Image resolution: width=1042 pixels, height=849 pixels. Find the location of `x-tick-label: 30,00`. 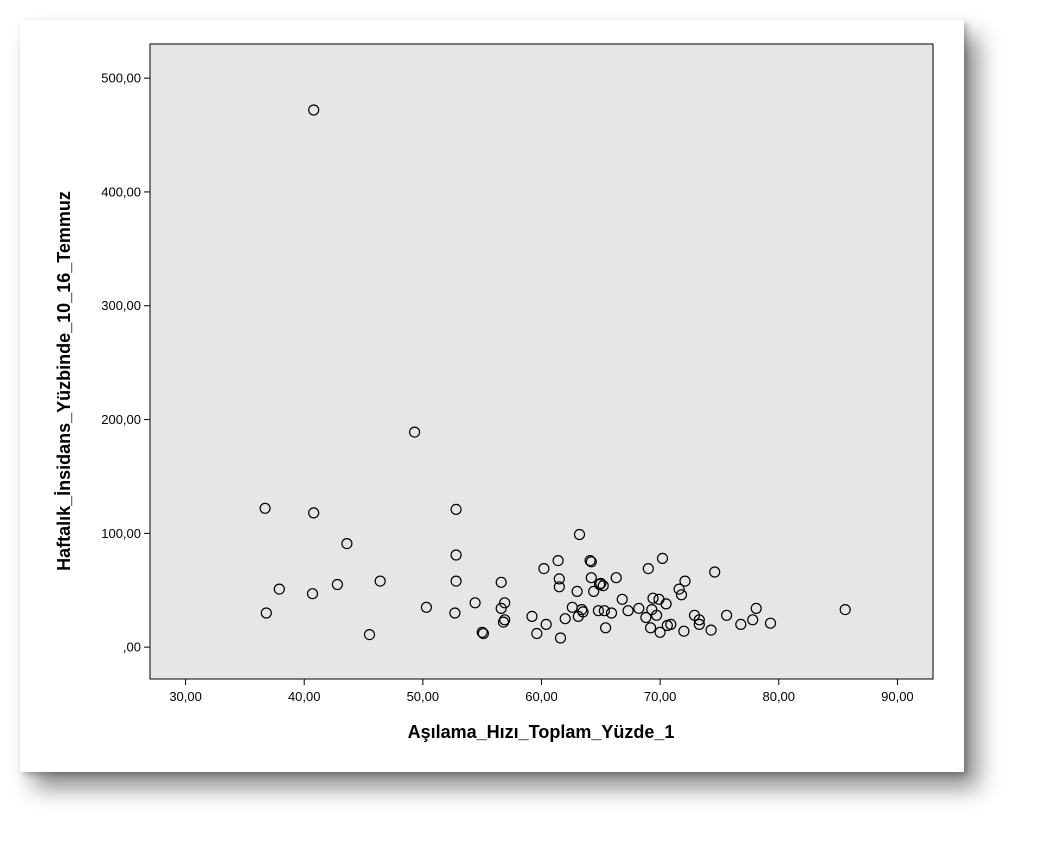

x-tick-label: 30,00 is located at coordinates (185, 696).